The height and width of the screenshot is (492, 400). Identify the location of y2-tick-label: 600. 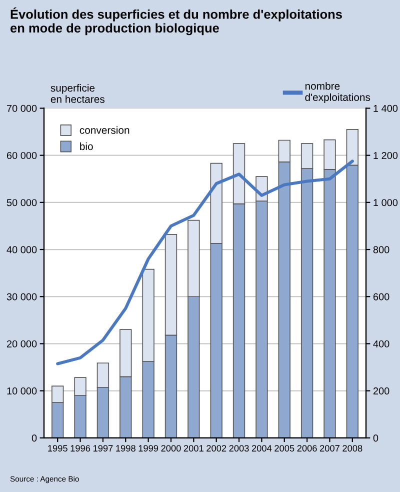
(381, 296).